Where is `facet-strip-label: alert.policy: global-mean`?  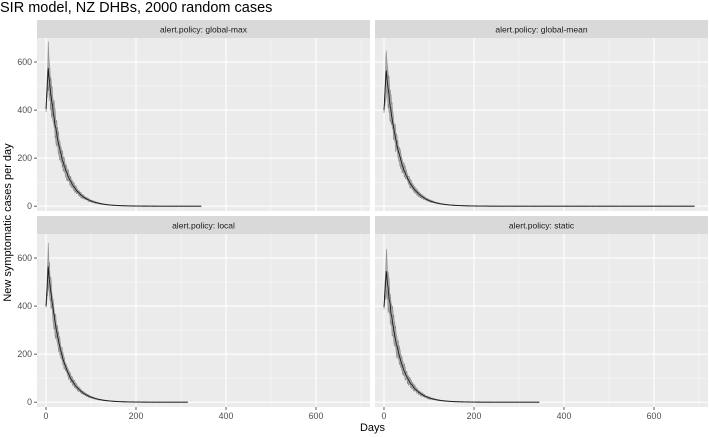 facet-strip-label: alert.policy: global-mean is located at coordinates (541, 30).